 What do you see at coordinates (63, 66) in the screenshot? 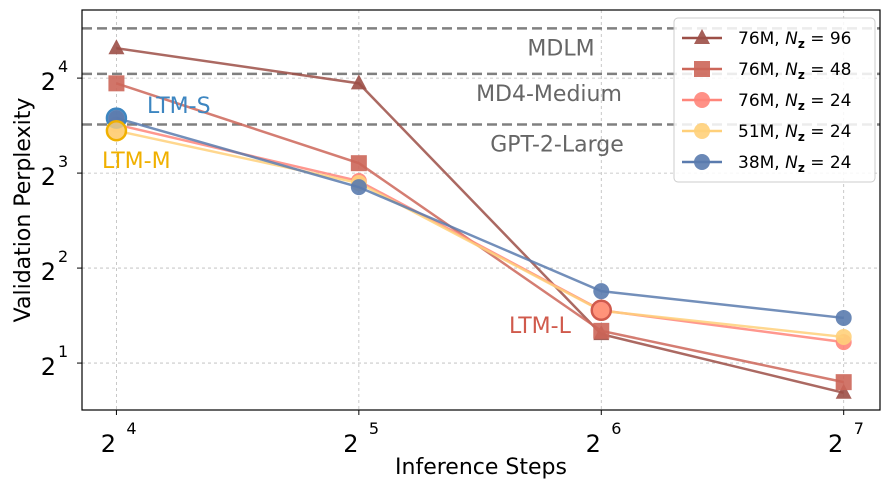
I see `y-tick-exponent: 4` at bounding box center [63, 66].